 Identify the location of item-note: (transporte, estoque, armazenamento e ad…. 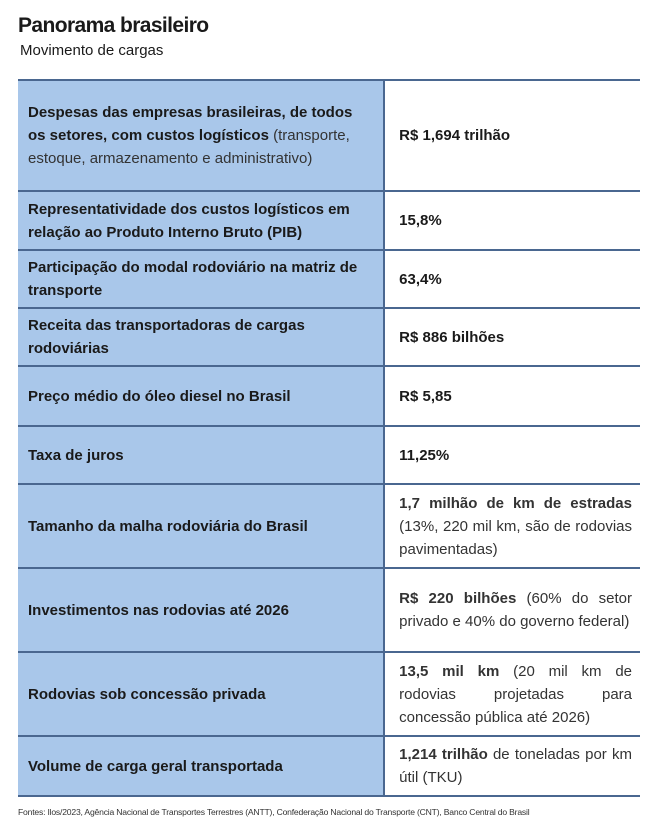
(189, 147).